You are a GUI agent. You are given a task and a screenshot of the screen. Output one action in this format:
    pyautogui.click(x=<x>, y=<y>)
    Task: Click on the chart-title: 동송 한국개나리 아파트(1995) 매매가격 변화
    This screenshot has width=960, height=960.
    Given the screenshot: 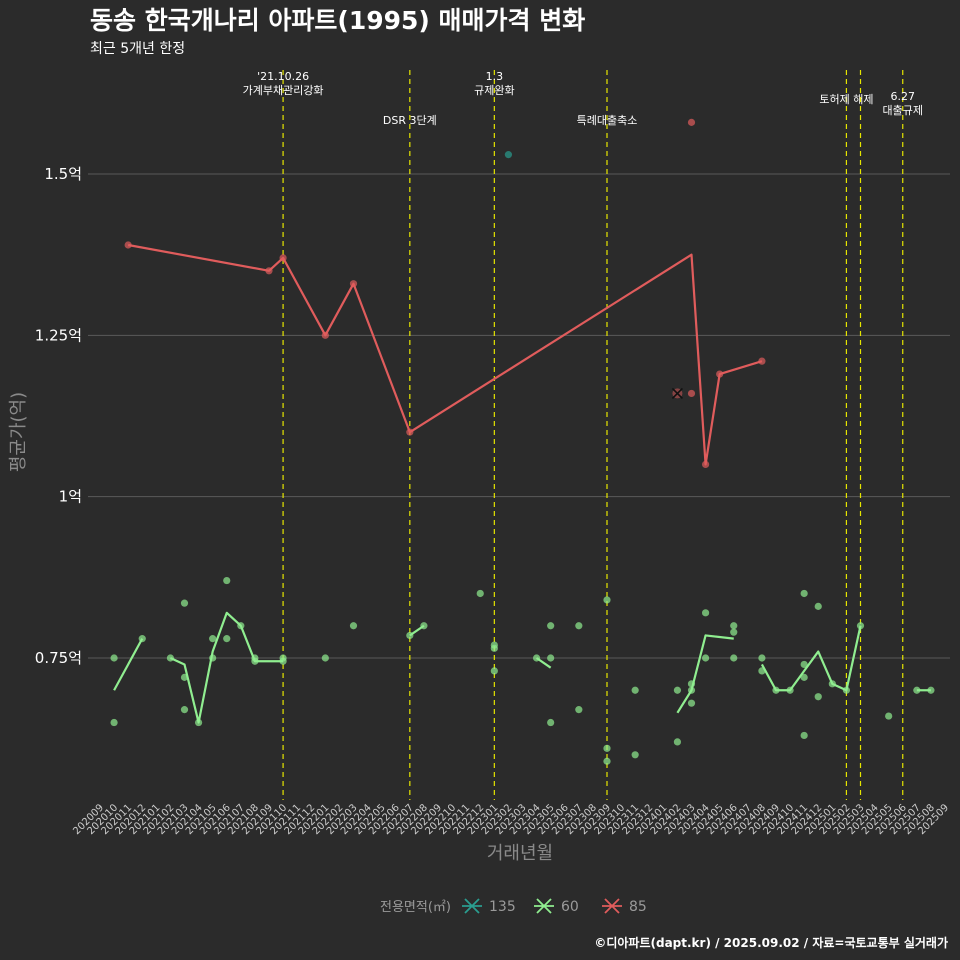 What is the action you would take?
    pyautogui.click(x=337, y=20)
    